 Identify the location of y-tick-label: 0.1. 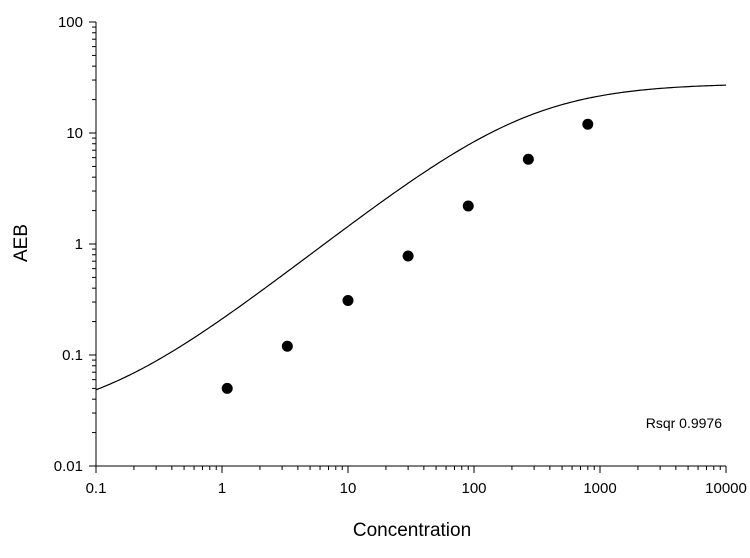
(72, 355).